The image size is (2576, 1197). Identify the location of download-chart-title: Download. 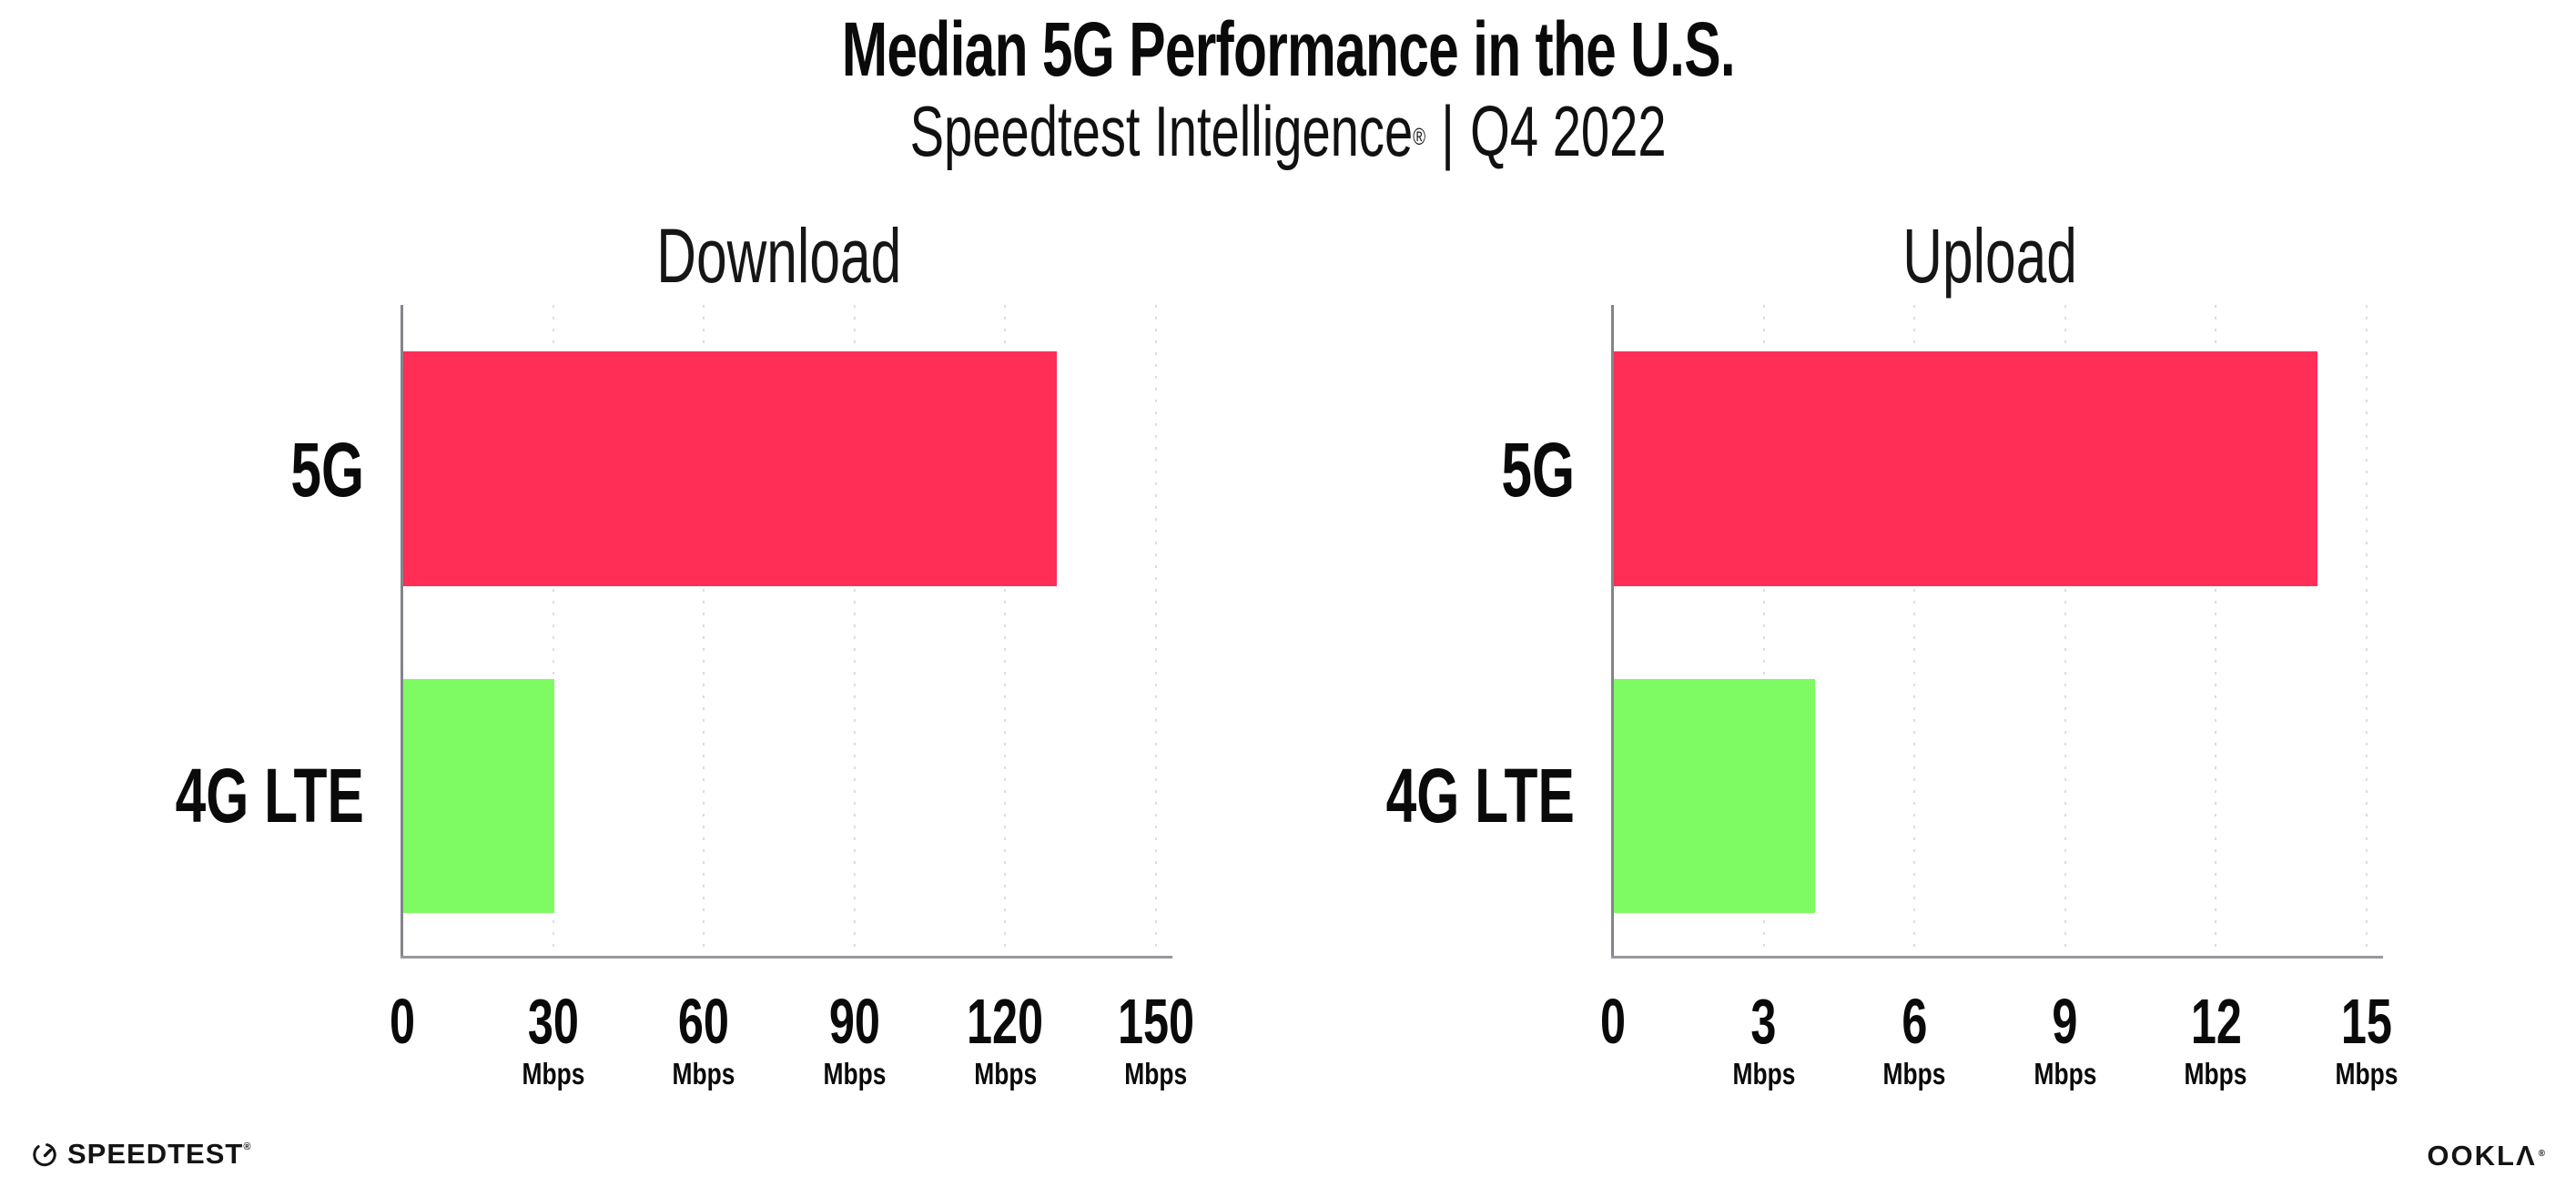
(779, 256).